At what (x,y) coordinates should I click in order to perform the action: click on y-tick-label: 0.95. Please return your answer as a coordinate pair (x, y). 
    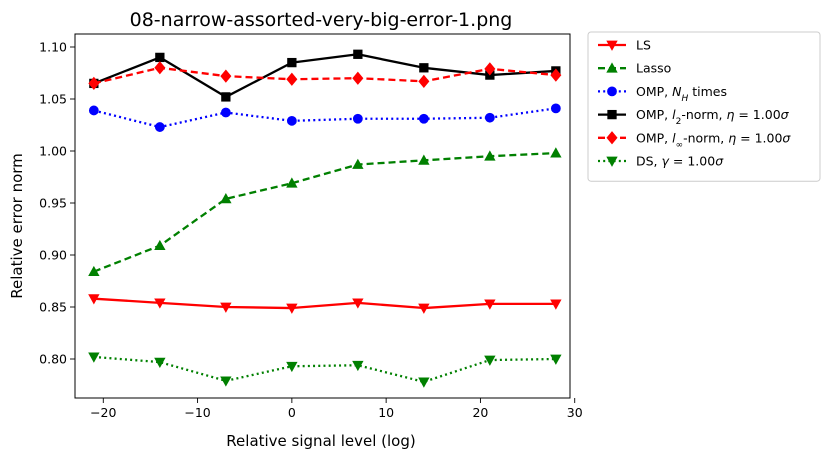
    Looking at the image, I should click on (53, 203).